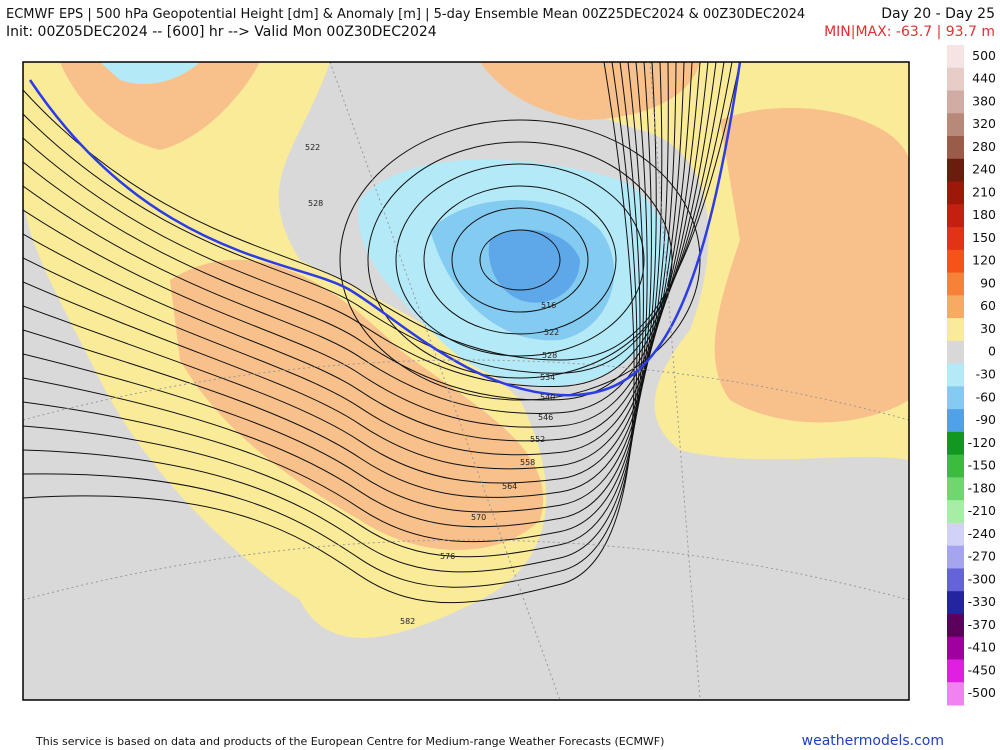 Image resolution: width=1000 pixels, height=750 pixels. Describe the element at coordinates (984, 191) in the screenshot. I see `colorbar-label: 210` at that location.